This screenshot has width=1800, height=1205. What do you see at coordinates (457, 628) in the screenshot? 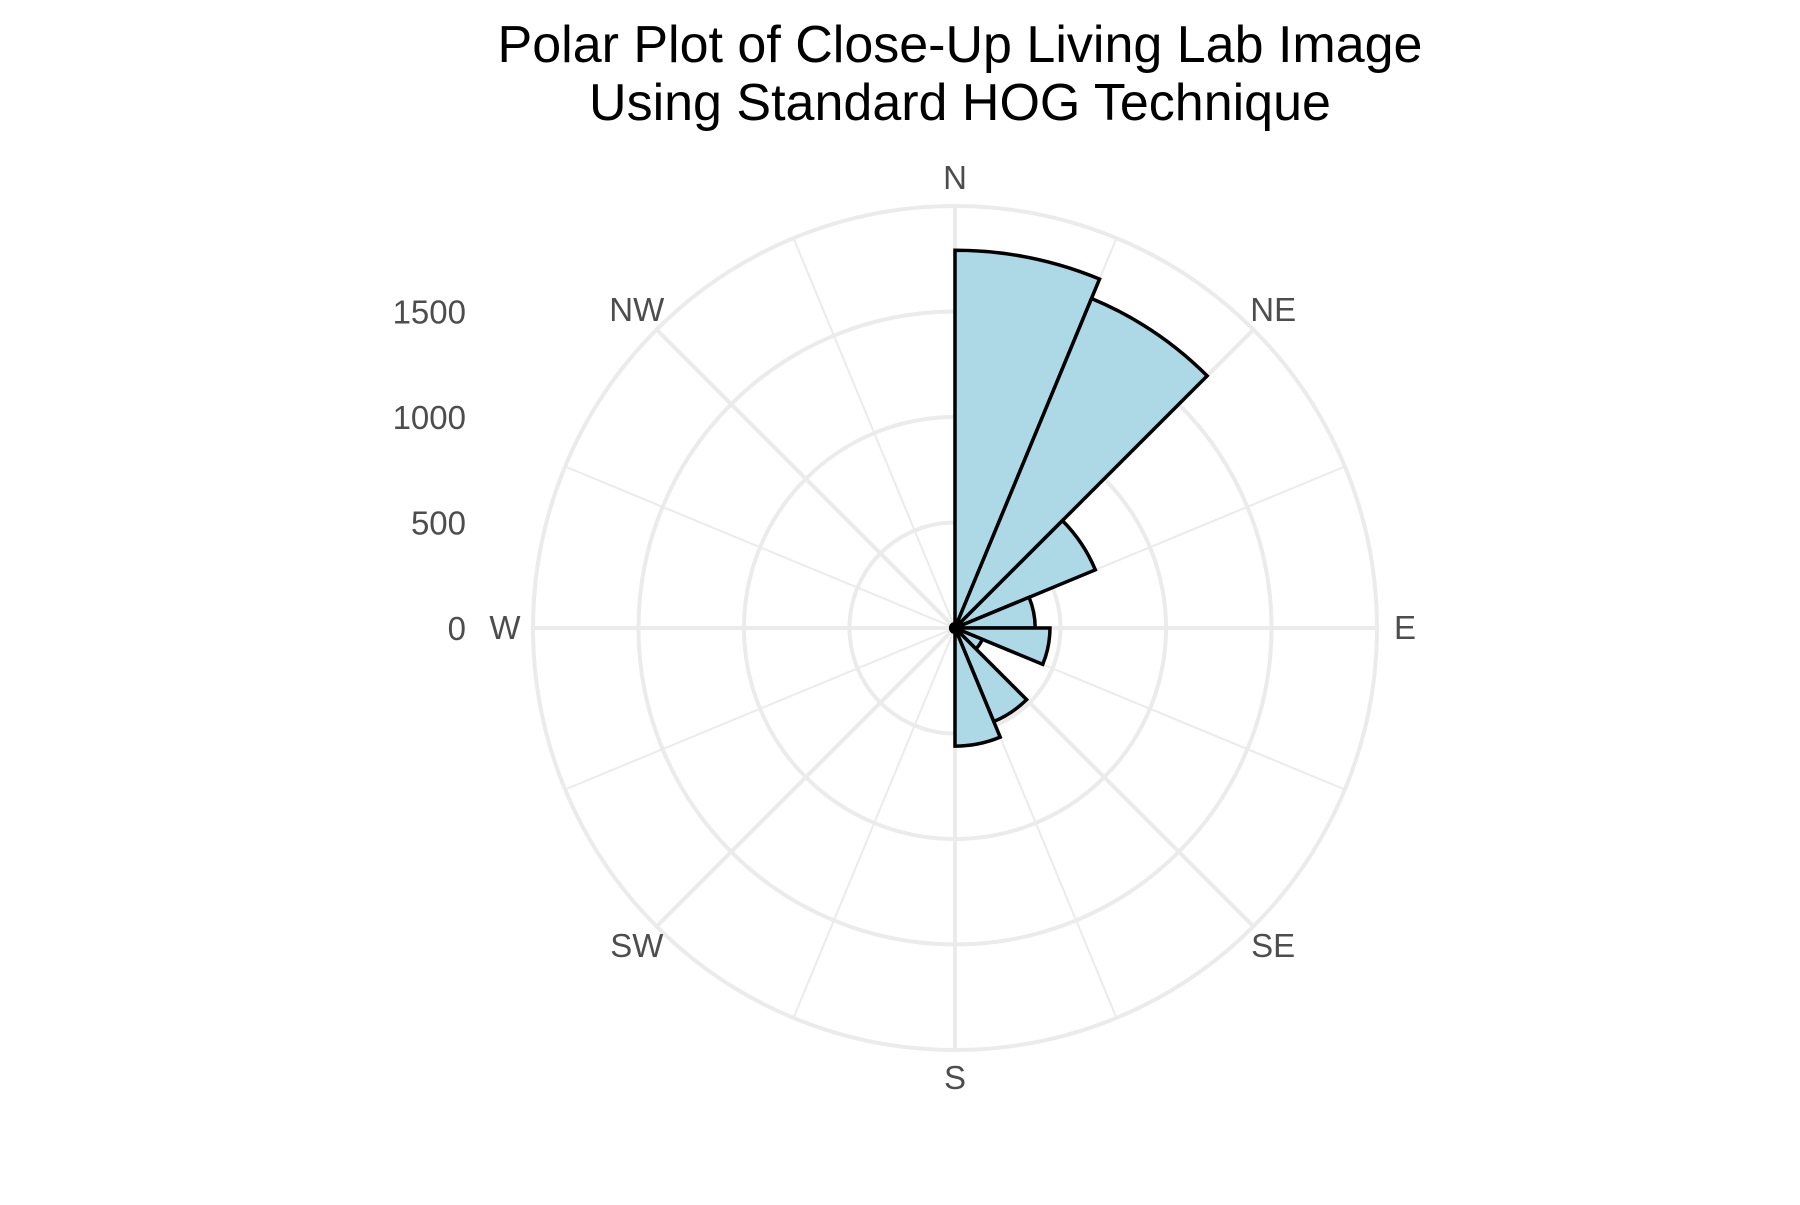
I see `radial-tick-label-0: 0` at bounding box center [457, 628].